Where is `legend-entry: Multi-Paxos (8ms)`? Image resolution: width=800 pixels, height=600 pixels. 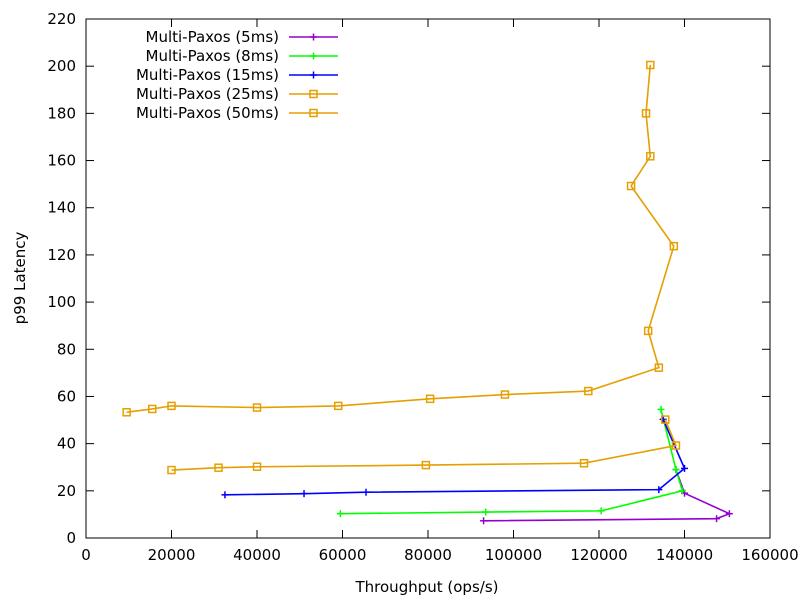
legend-entry: Multi-Paxos (8ms) is located at coordinates (242, 56).